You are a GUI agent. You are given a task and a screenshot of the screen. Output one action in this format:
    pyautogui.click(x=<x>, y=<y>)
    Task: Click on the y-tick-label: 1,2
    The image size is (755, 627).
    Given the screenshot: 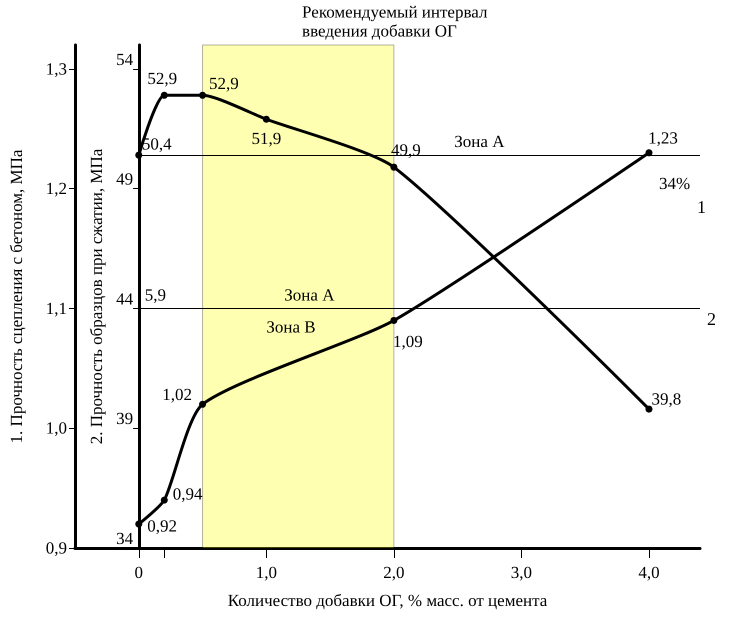 What is the action you would take?
    pyautogui.click(x=56, y=188)
    